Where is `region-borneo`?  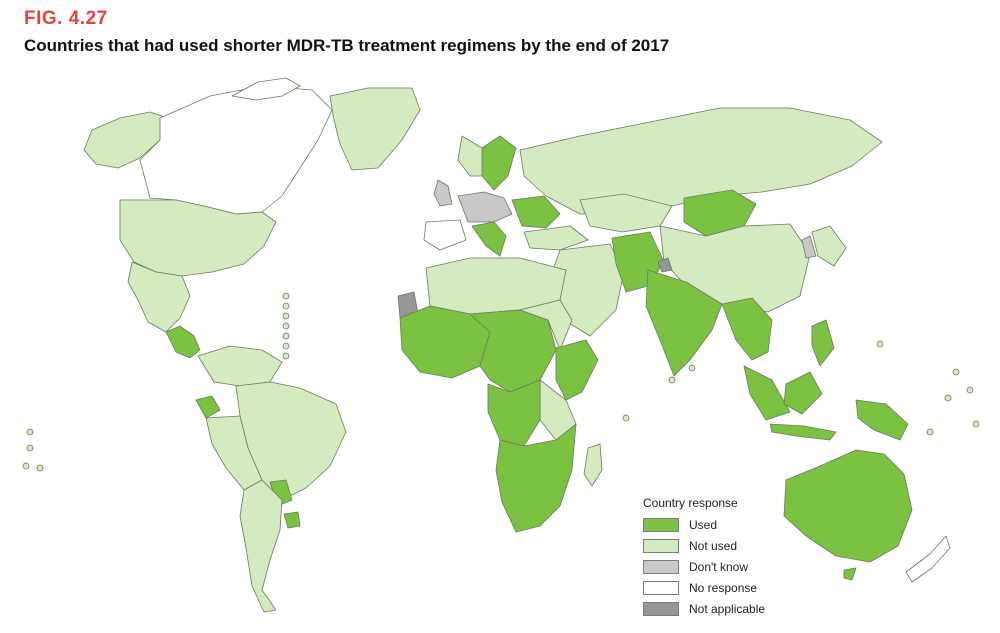
region-borneo is located at coordinates (803, 393).